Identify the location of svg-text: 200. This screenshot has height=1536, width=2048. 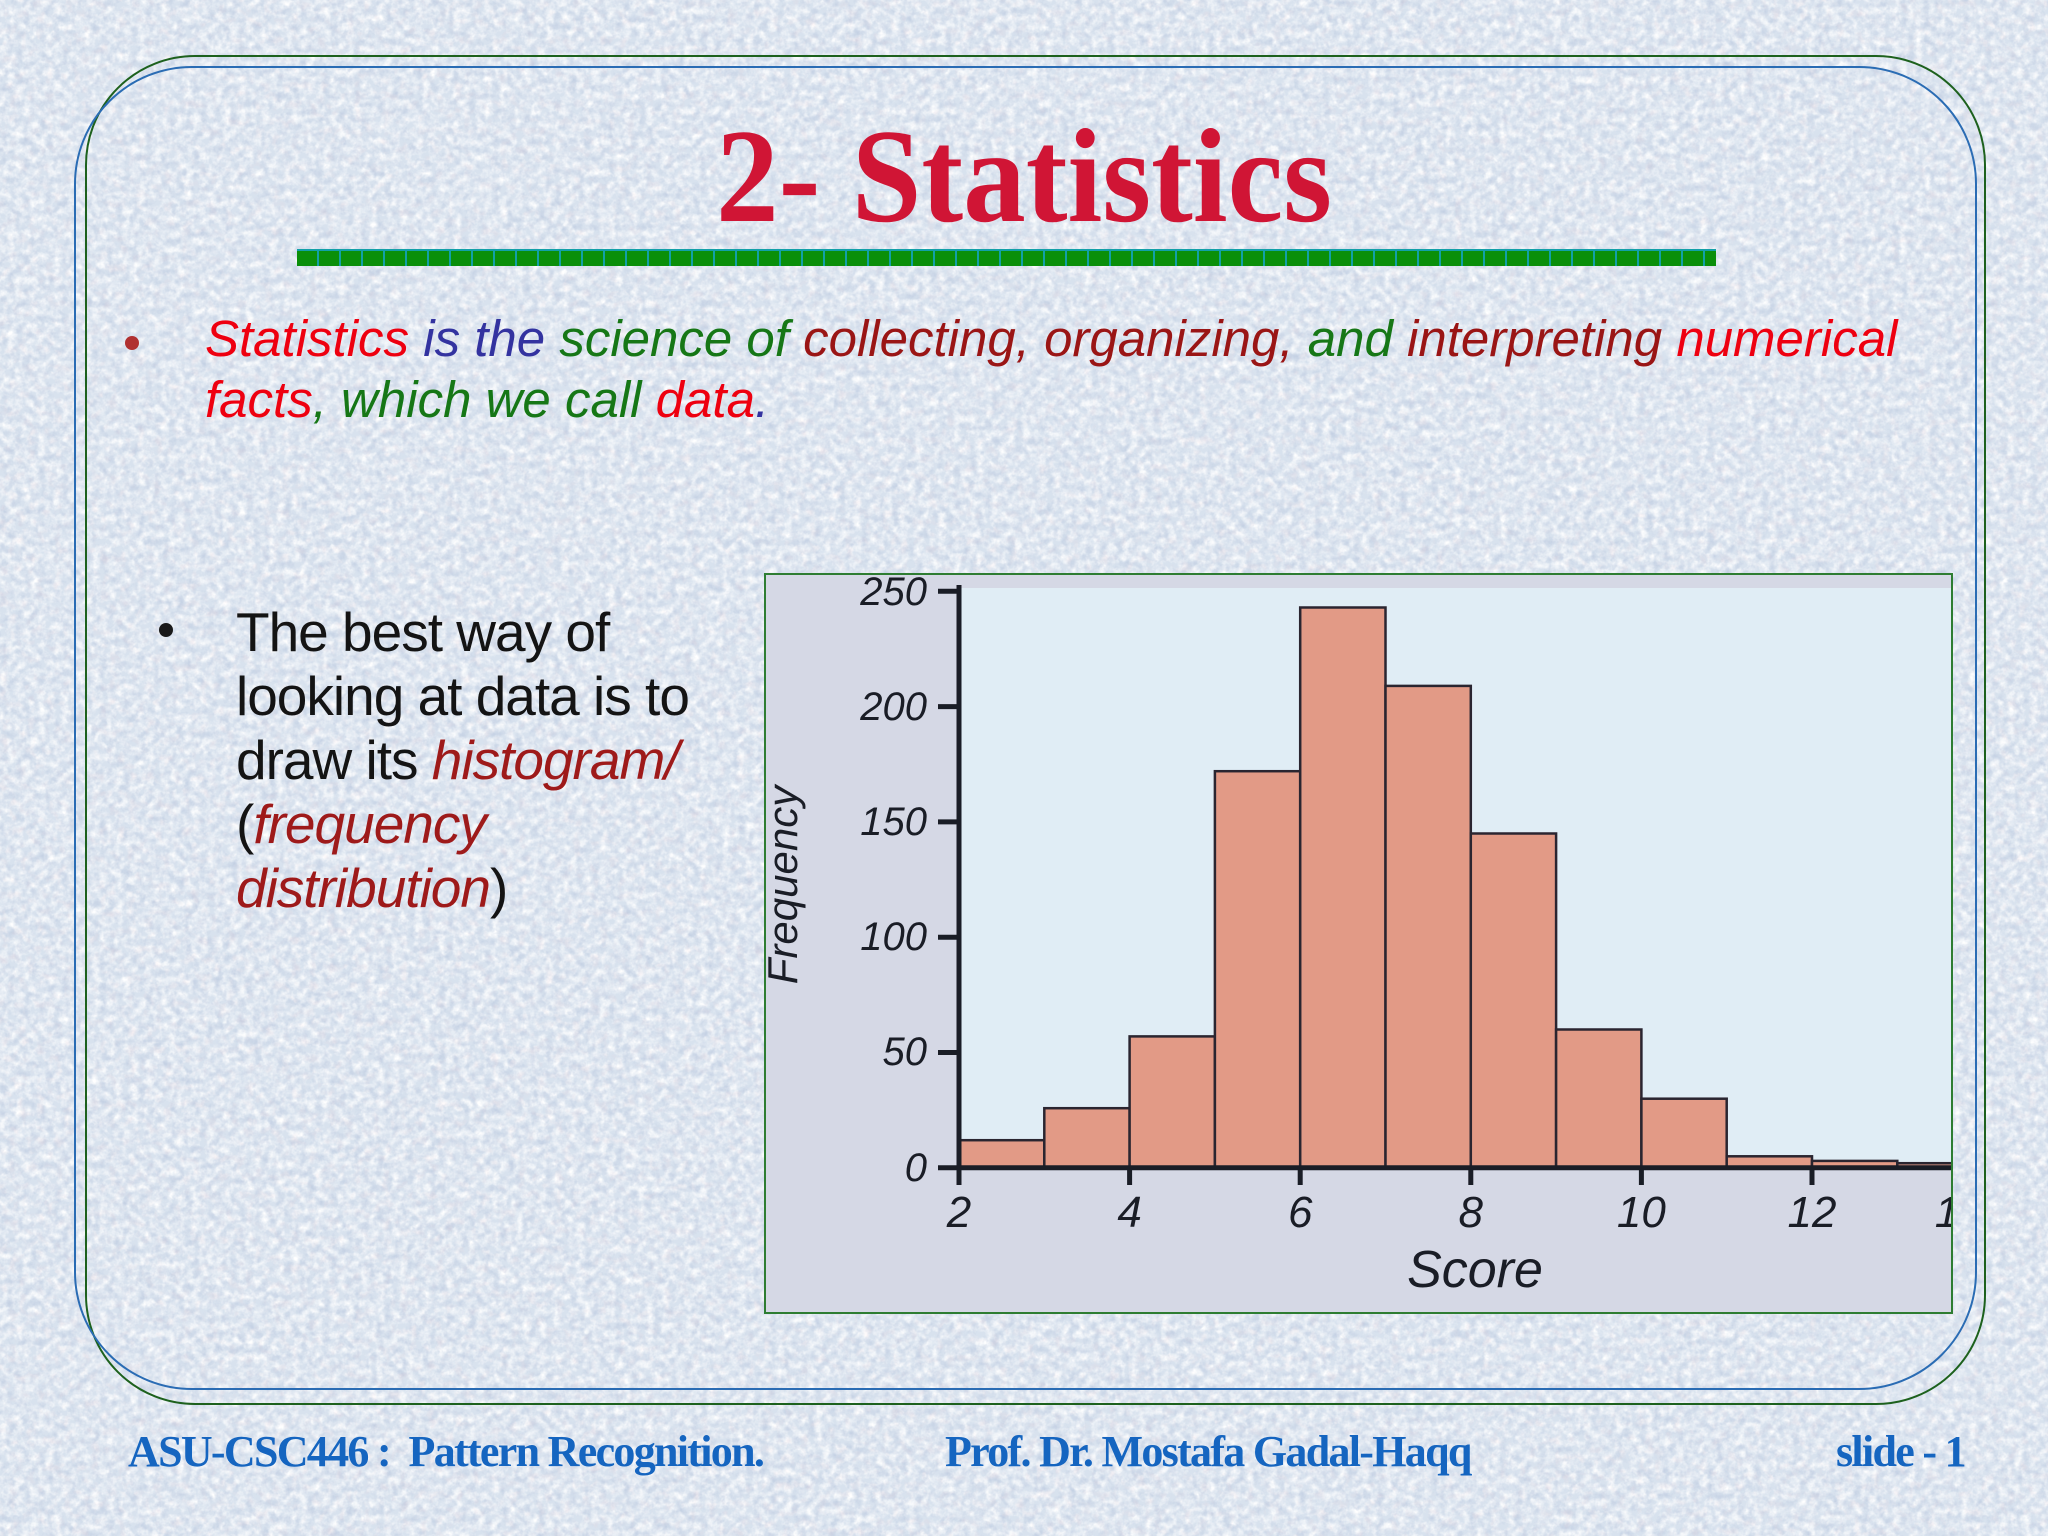
(893, 707).